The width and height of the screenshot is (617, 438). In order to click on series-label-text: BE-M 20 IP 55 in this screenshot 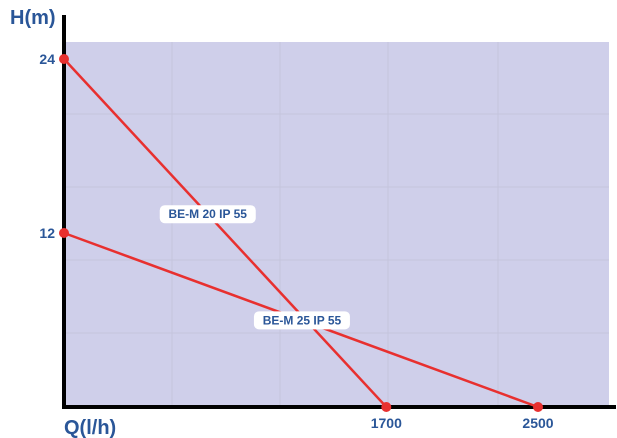, I will do `click(208, 214)`.